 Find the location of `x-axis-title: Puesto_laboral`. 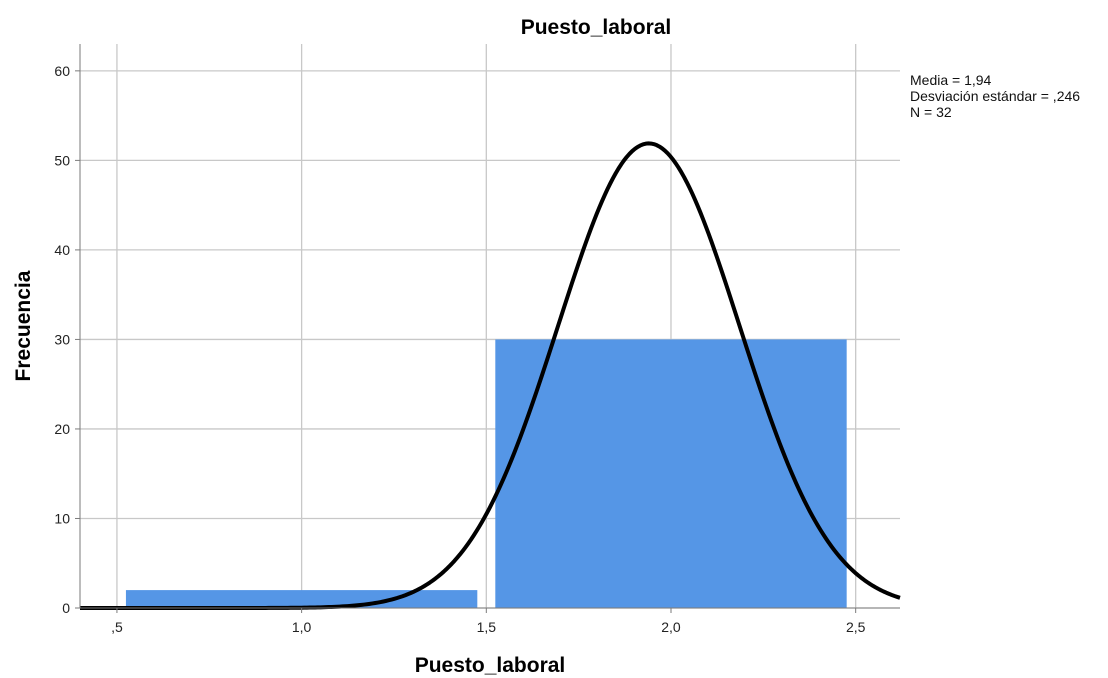

x-axis-title: Puesto_laboral is located at coordinates (490, 665).